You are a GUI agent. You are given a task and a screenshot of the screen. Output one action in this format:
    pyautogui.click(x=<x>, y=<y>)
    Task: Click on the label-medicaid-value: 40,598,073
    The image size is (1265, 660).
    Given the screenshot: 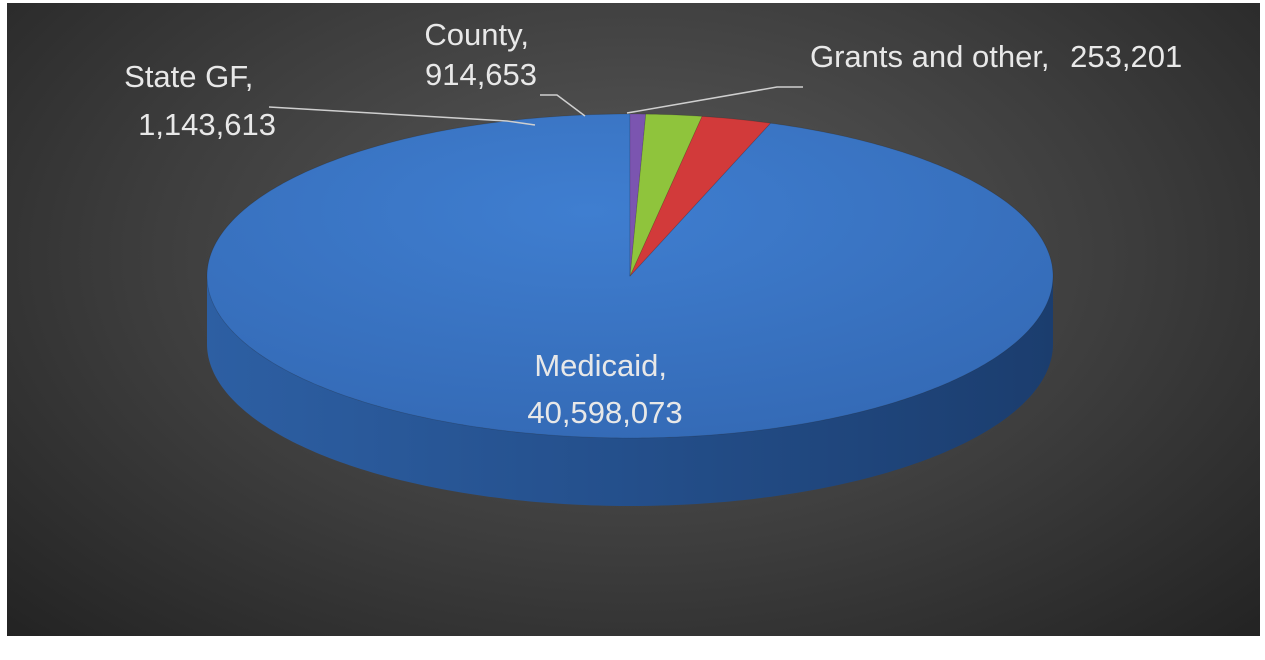 What is the action you would take?
    pyautogui.click(x=604, y=412)
    